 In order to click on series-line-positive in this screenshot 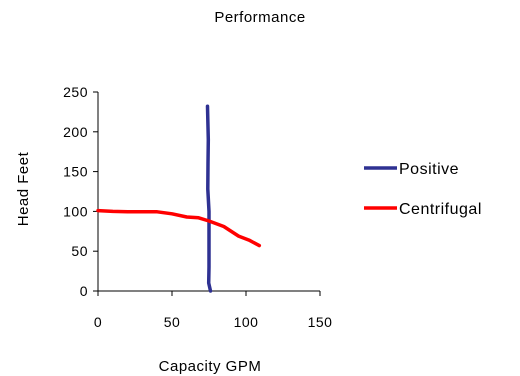, I will do `click(209, 198)`.